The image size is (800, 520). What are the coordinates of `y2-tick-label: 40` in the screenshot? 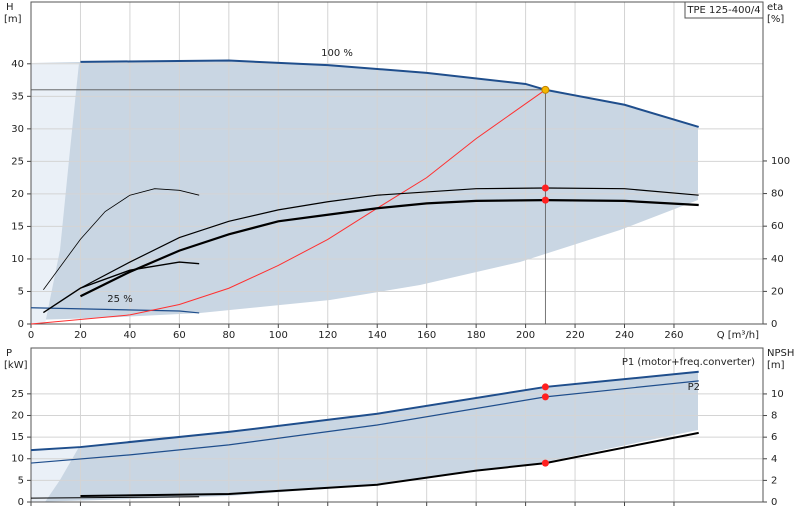 It's located at (777, 259).